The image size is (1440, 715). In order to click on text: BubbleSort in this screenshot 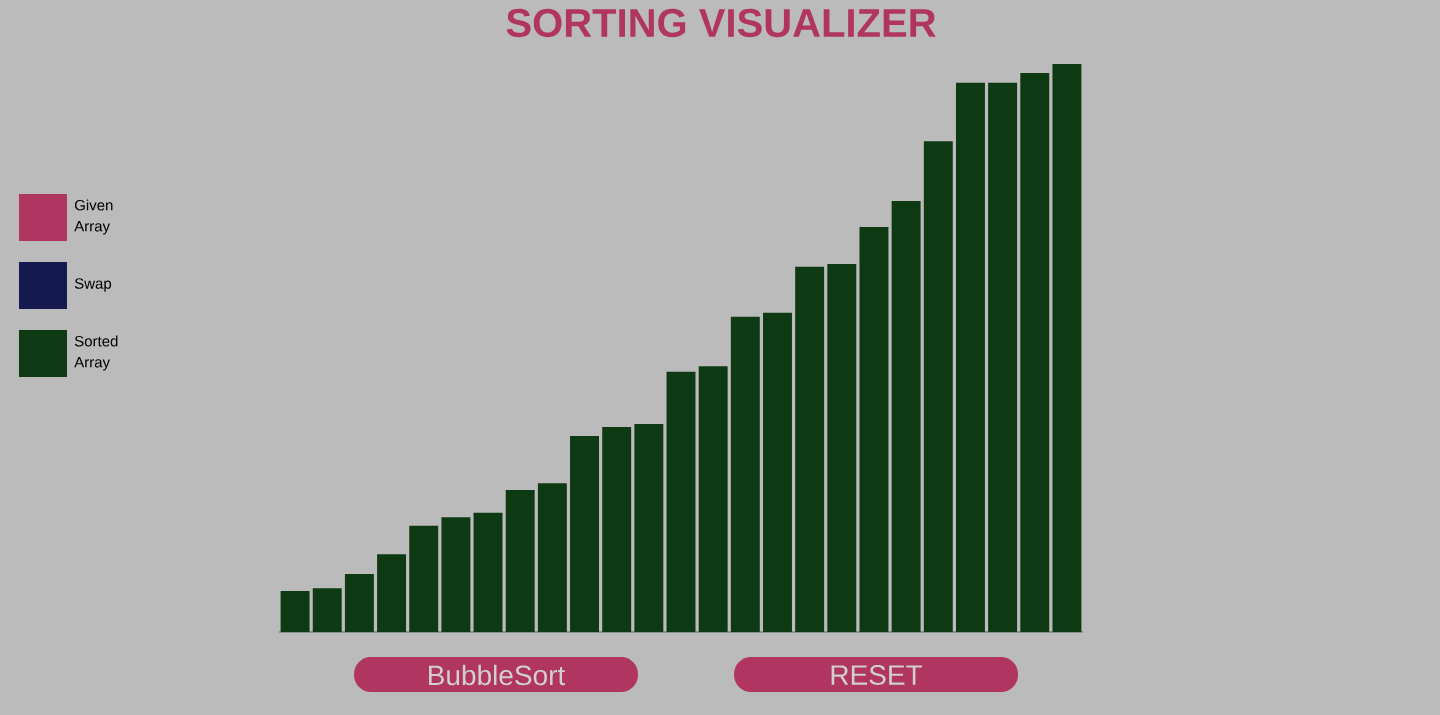, I will do `click(497, 675)`.